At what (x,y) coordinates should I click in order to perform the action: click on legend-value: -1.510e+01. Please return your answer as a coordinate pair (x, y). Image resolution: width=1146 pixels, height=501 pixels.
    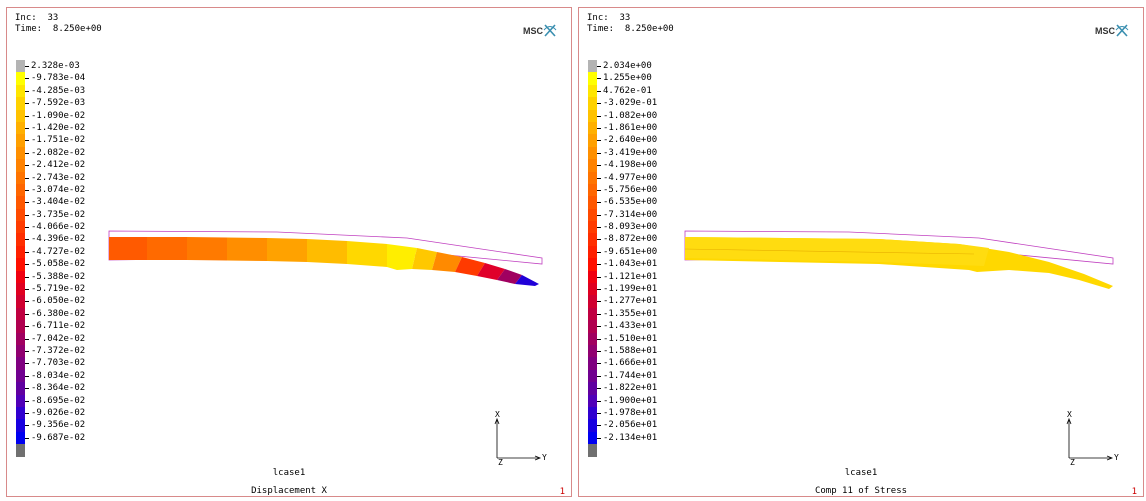
    Looking at the image, I should click on (630, 338).